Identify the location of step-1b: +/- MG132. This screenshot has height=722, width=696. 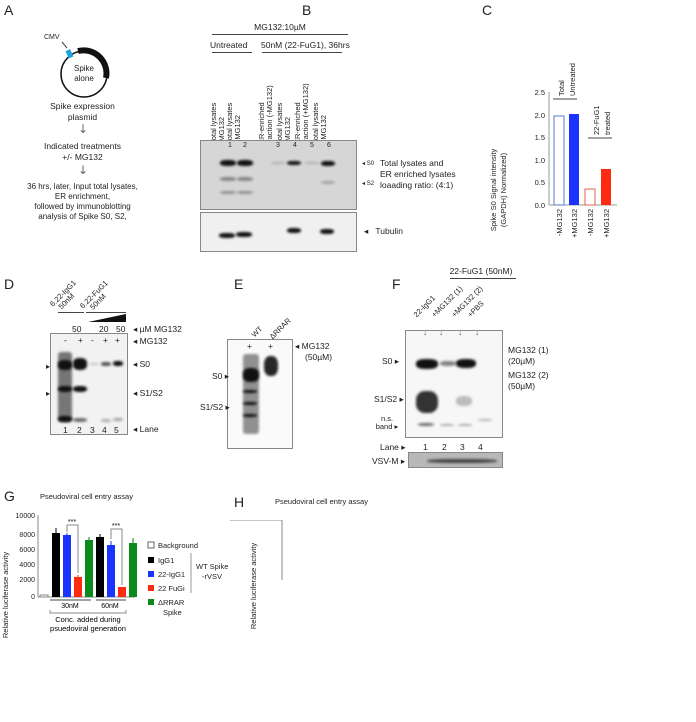
(82, 157).